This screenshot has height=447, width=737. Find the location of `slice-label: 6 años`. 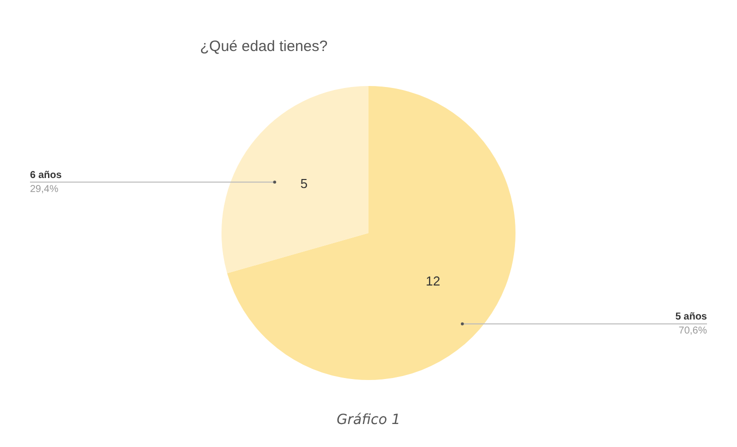

slice-label: 6 años is located at coordinates (46, 175).